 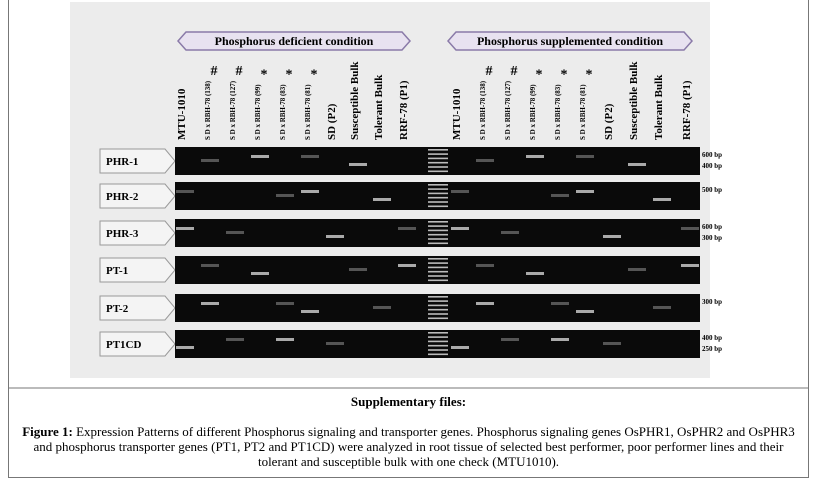 What do you see at coordinates (47, 431) in the screenshot?
I see `caption-label: Figure 1:` at bounding box center [47, 431].